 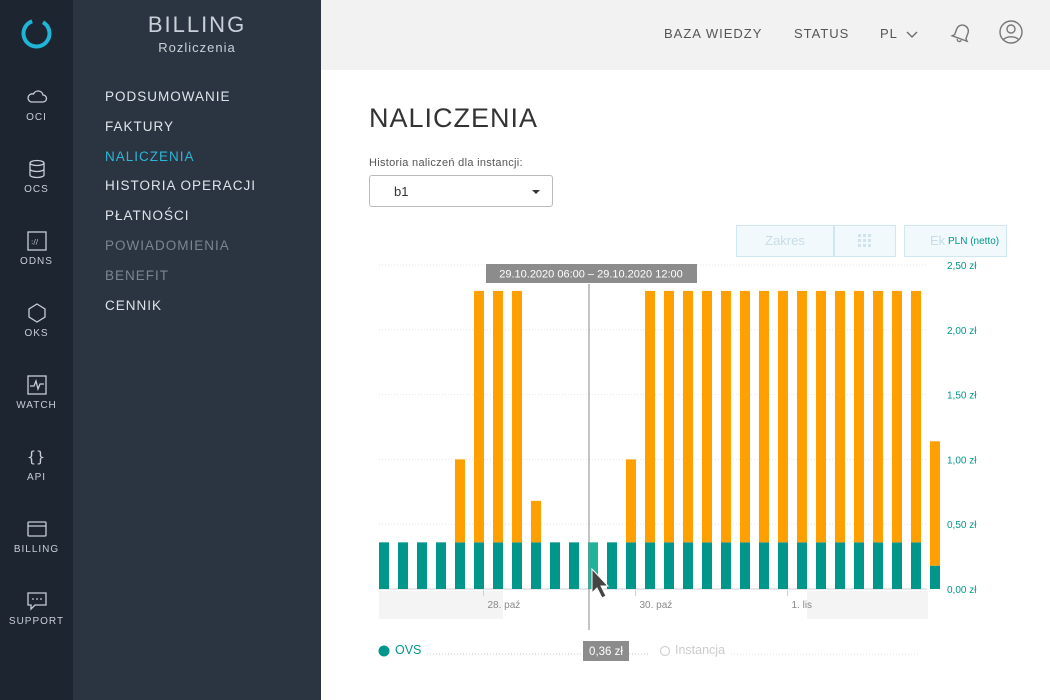 I want to click on hexagon-icon, so click(x=36, y=313).